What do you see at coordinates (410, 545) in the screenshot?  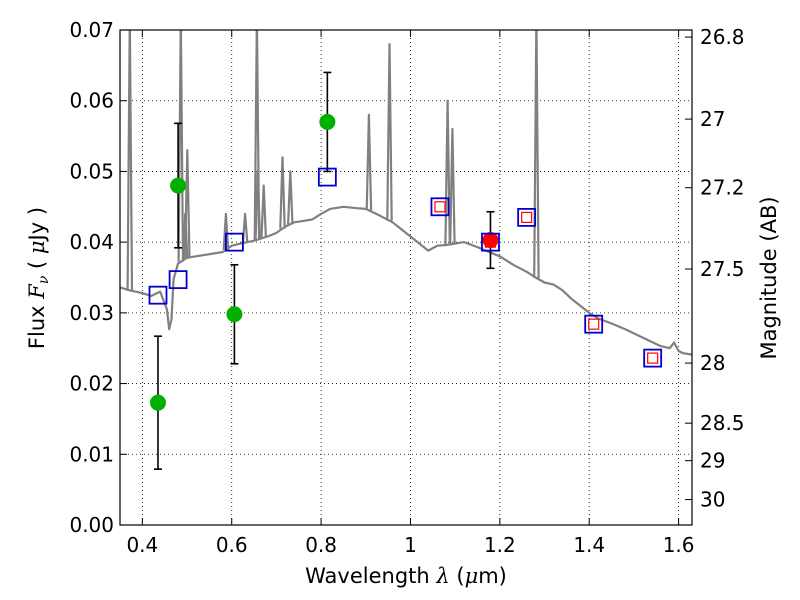 I see `x-tick-label: 1` at bounding box center [410, 545].